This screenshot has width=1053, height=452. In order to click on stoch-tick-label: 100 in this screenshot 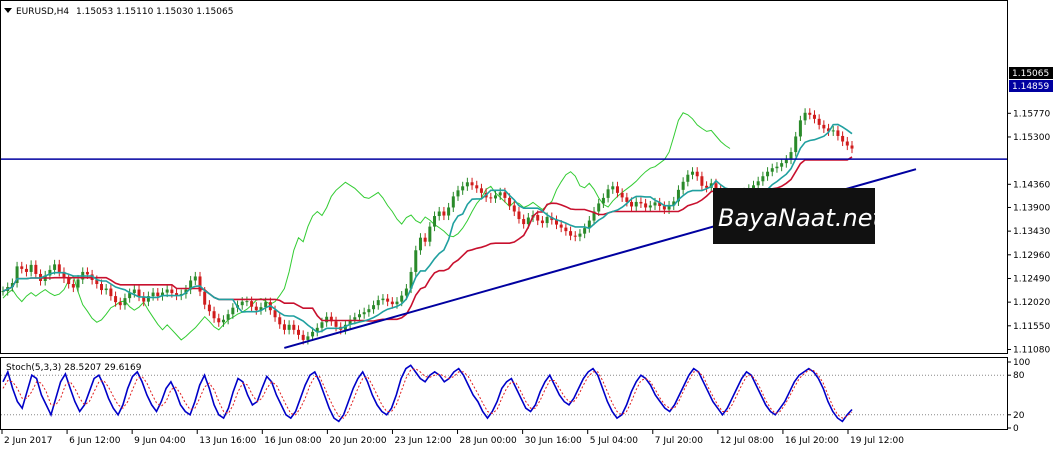, I will do `click(1021, 363)`.